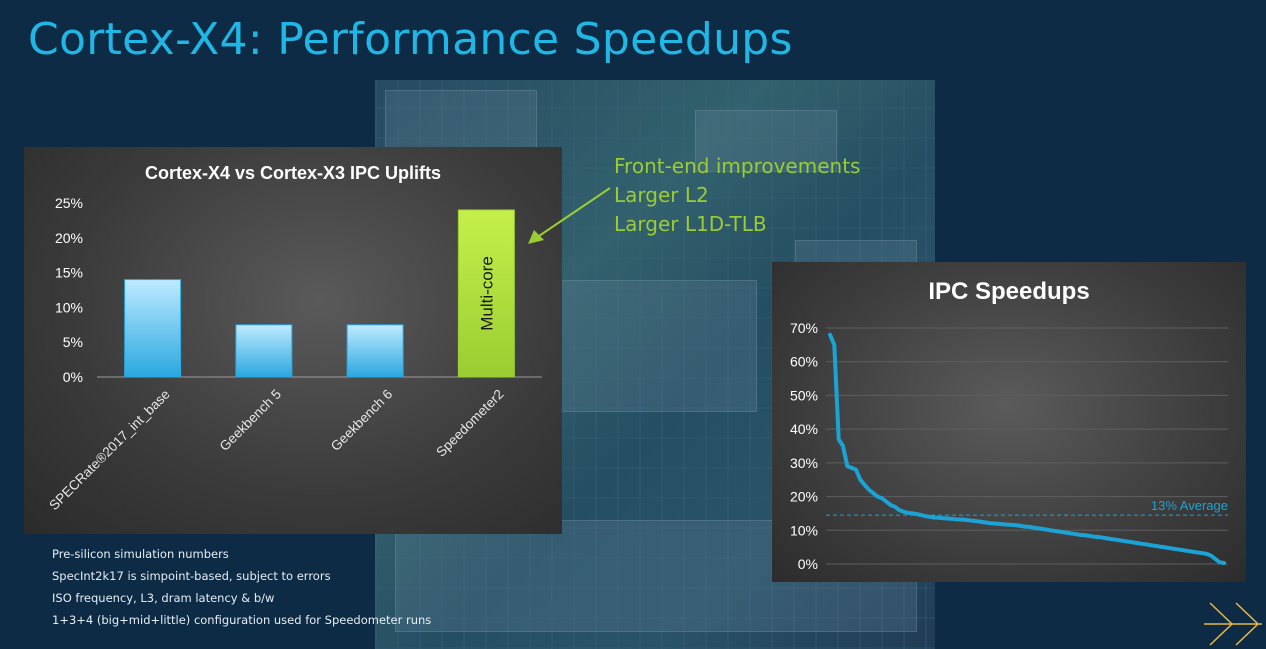 Image resolution: width=1266 pixels, height=649 pixels. What do you see at coordinates (293, 173) in the screenshot?
I see `chart-title: Cortex-X4 vs Cortex-X3 IPC Uplifts` at bounding box center [293, 173].